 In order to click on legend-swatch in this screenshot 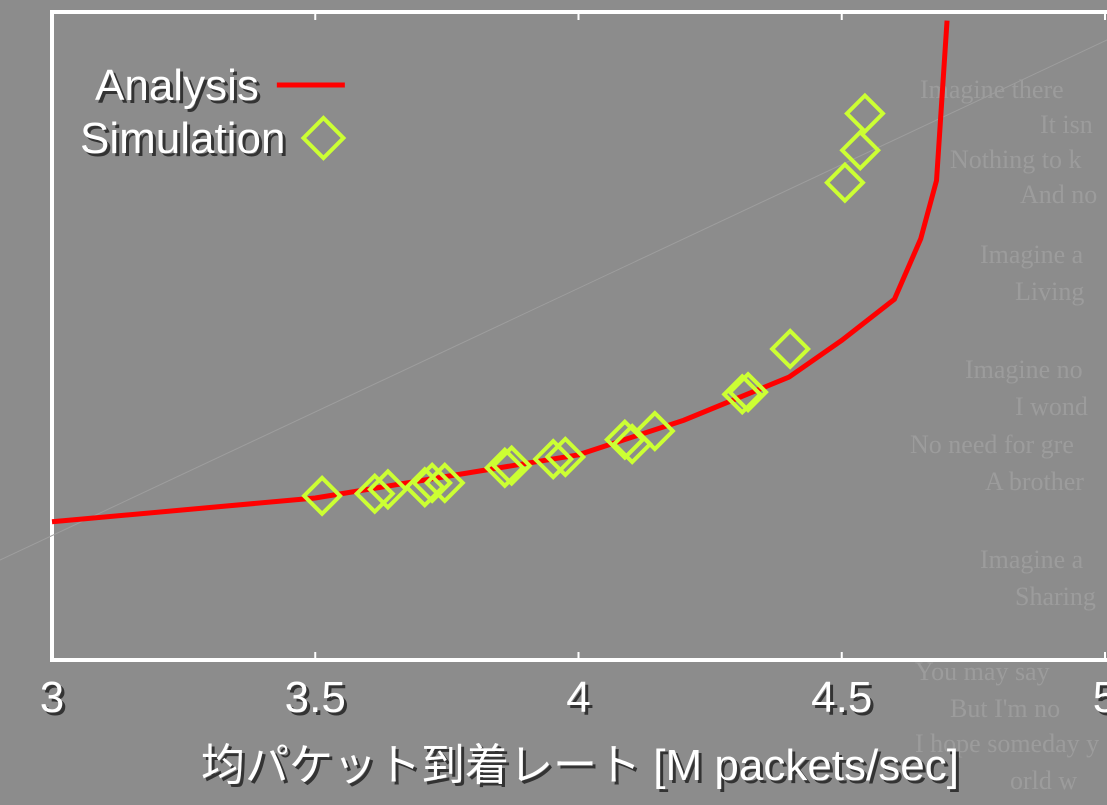, I will do `click(323, 138)`.